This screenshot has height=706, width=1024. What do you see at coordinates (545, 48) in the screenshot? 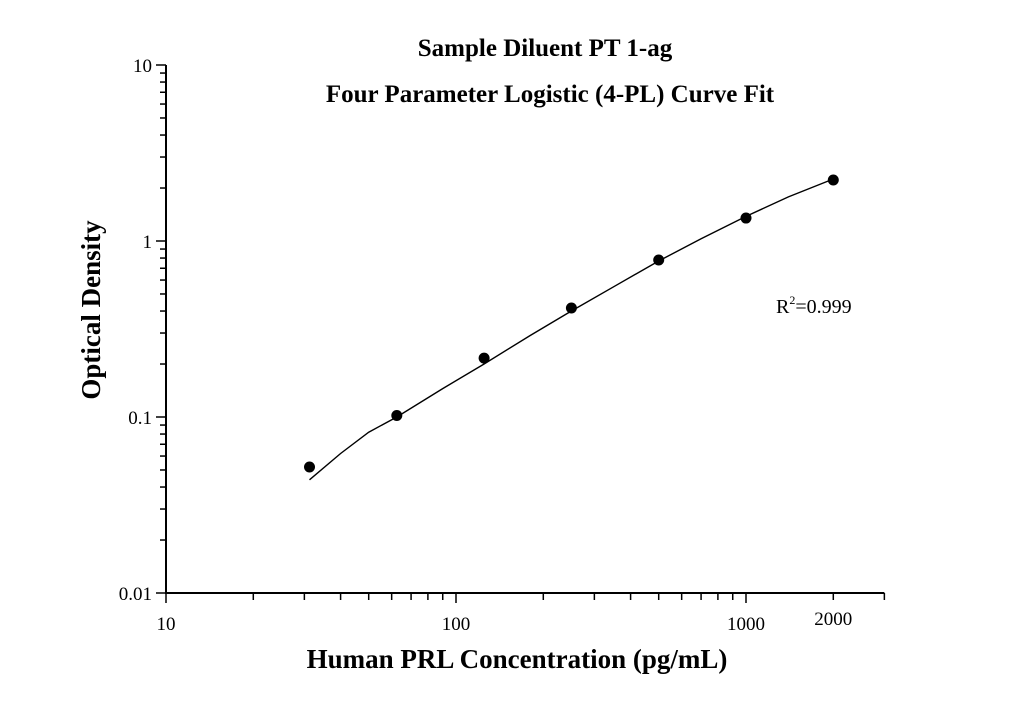
I see `chart-title: Sample Diluent PT 1-ag` at bounding box center [545, 48].